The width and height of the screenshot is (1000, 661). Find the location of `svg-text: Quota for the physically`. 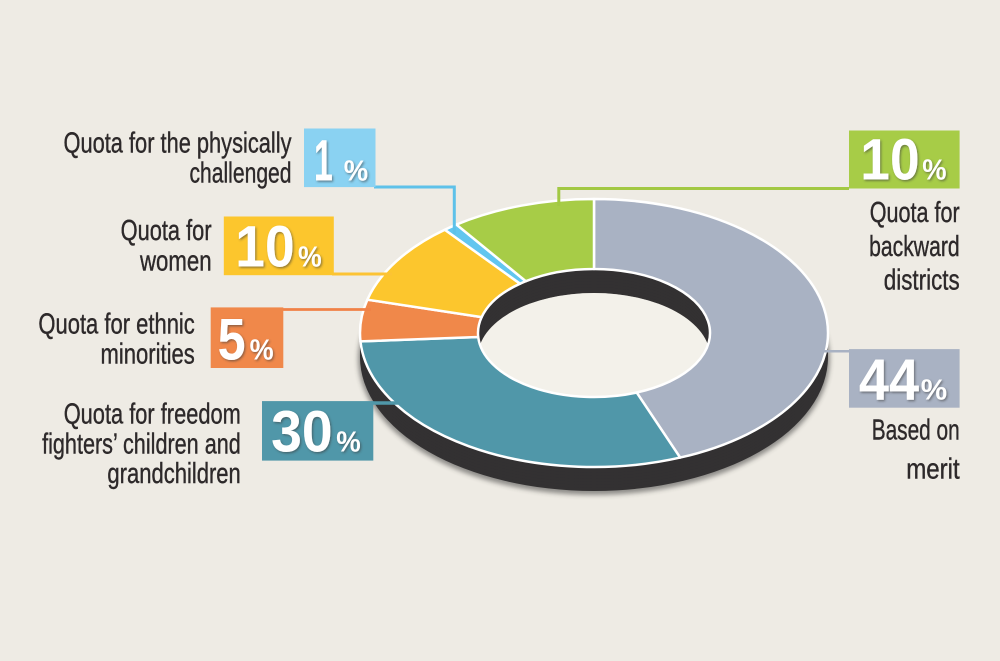

svg-text: Quota for the physically is located at coordinates (178, 144).